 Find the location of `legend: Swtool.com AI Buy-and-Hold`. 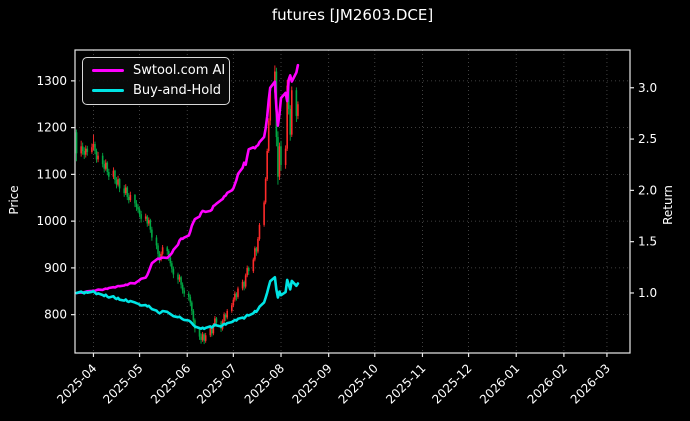

legend: Swtool.com AI Buy-and-Hold is located at coordinates (156, 81).